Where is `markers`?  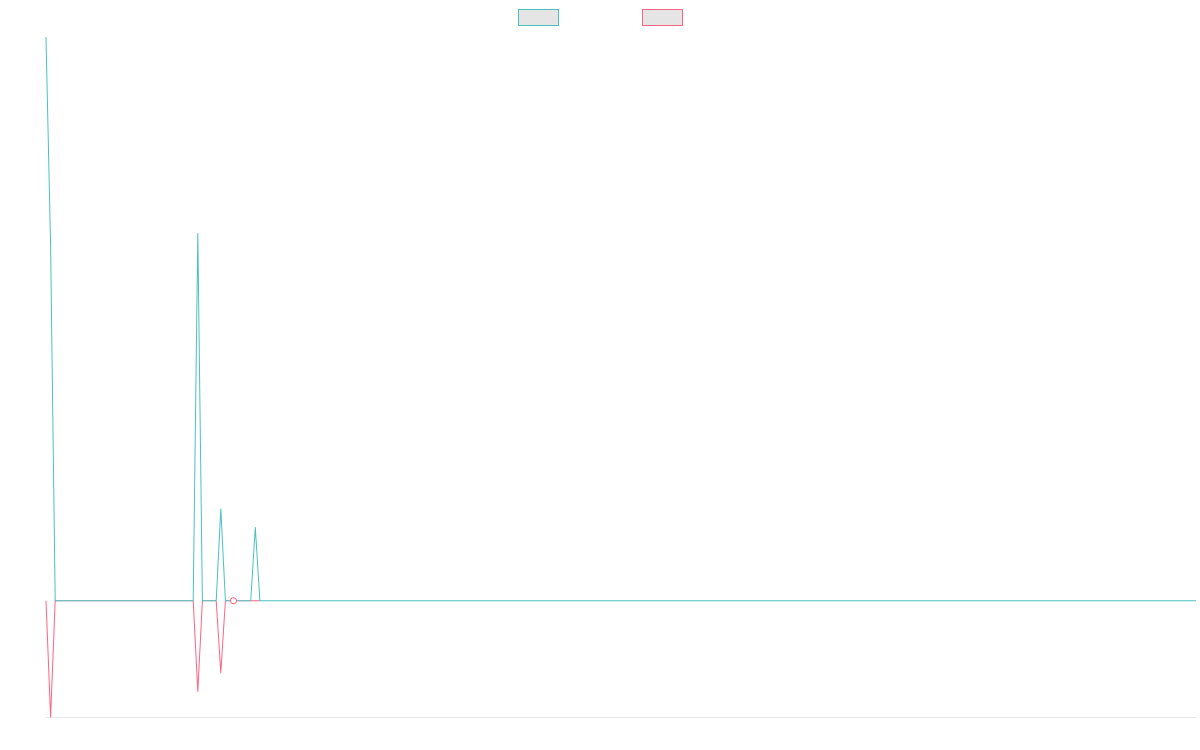 markers is located at coordinates (233, 601).